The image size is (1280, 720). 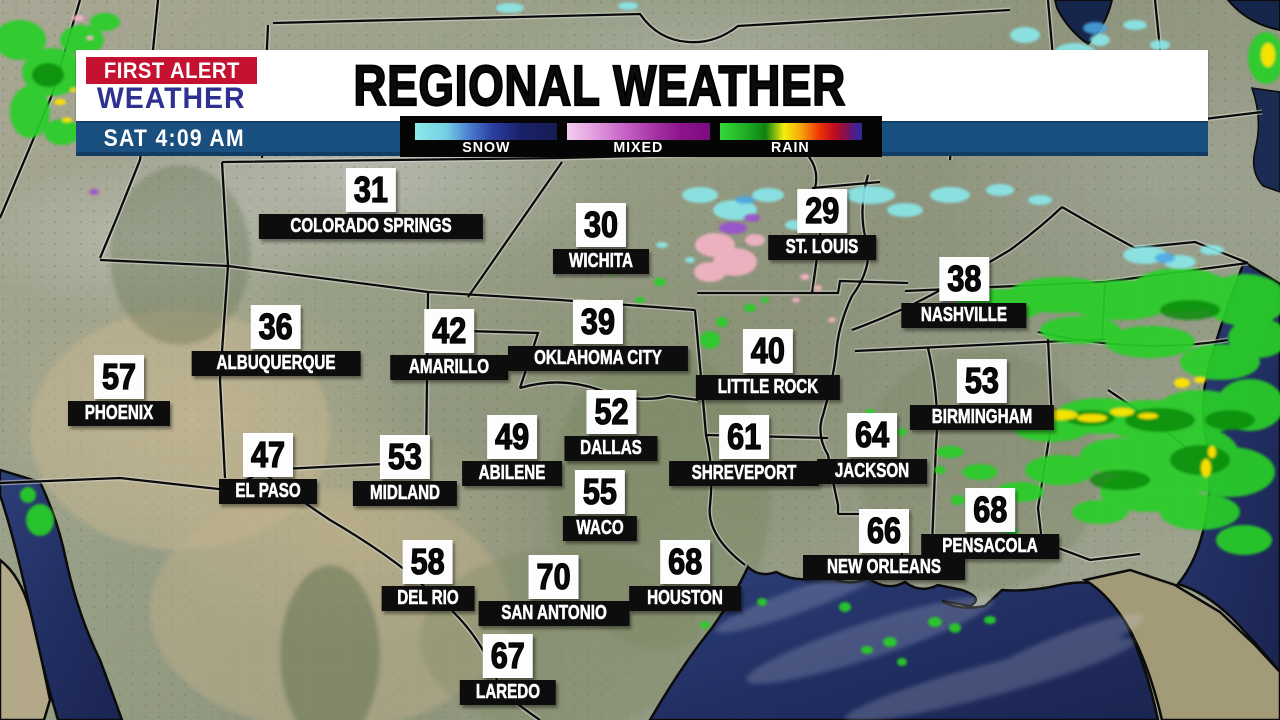 What do you see at coordinates (884, 567) in the screenshot?
I see `city-name: NEW ORLEANS` at bounding box center [884, 567].